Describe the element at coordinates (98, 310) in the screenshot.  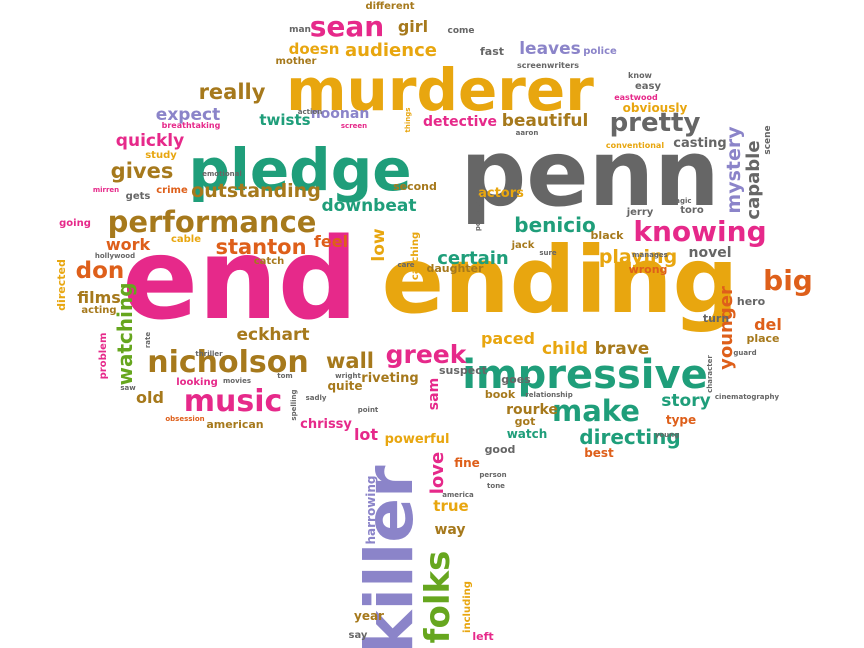
I see `word-acting: acting` at that location.